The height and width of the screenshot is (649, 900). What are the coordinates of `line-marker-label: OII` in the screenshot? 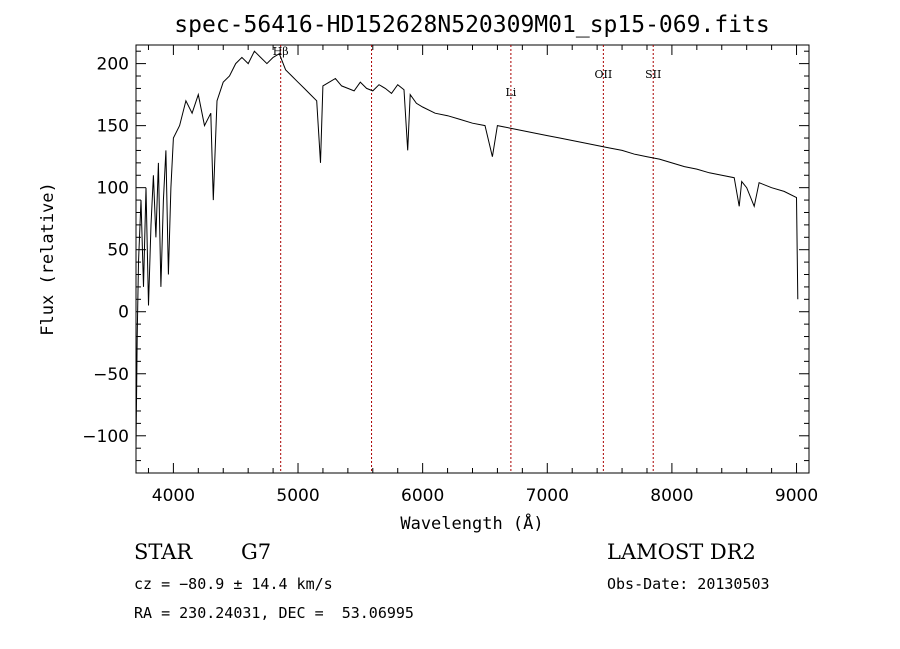 It's located at (604, 74).